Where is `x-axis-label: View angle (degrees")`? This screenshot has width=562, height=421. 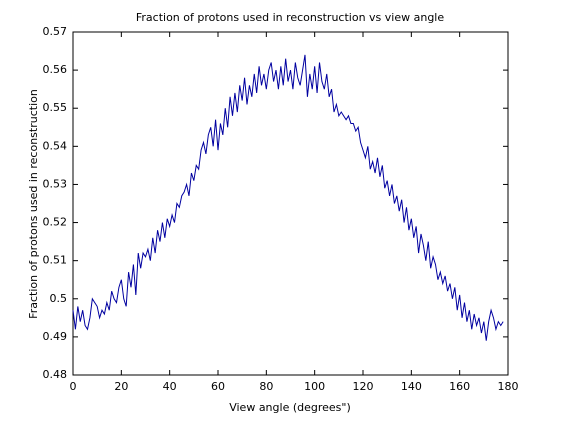 x-axis-label: View angle (degrees") is located at coordinates (290, 407).